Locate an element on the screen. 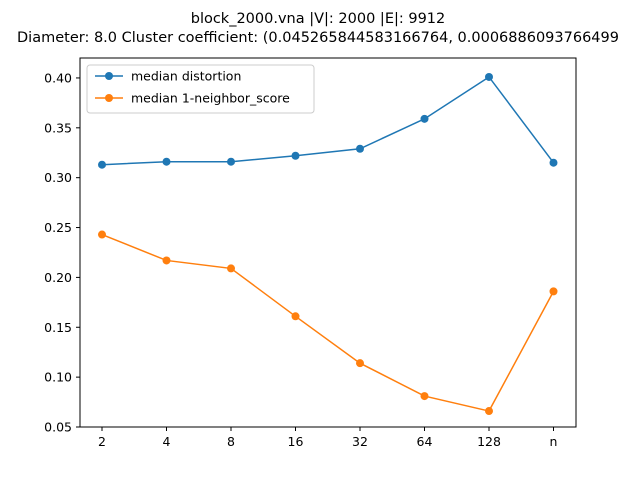  x-tick-label: 64 is located at coordinates (425, 441).